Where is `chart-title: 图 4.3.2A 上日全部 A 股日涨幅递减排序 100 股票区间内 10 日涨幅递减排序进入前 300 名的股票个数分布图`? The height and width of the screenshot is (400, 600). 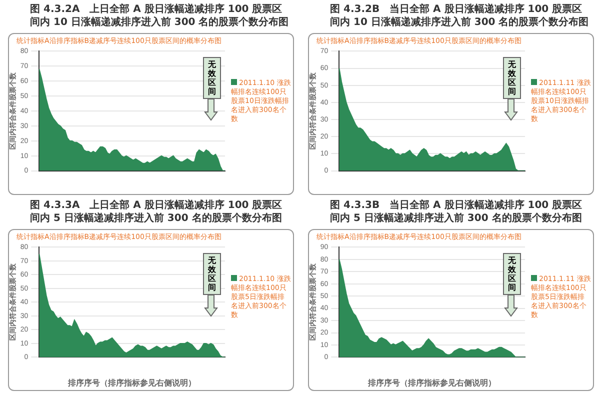 chart-title: 图 4.3.2A 上日全部 A 股日涨幅递减排序 100 股票区间内 10 日涨幅递减排序进入前 300 名的股票个数分布图 is located at coordinates (160, 16).